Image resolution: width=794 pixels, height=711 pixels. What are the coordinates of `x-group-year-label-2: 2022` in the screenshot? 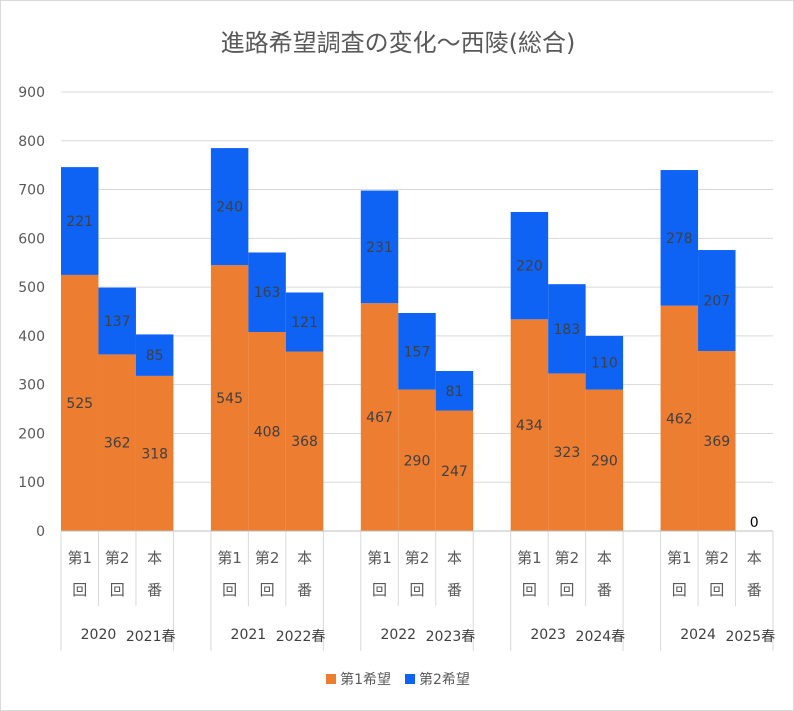 It's located at (398, 635).